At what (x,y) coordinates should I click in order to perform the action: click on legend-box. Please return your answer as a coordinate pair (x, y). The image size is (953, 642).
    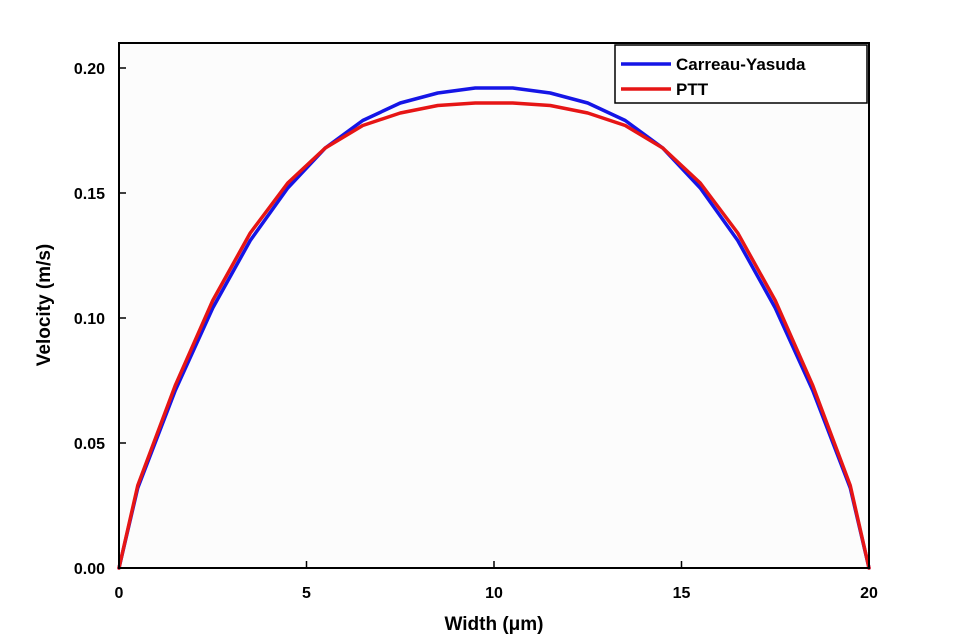
    Looking at the image, I should click on (741, 74).